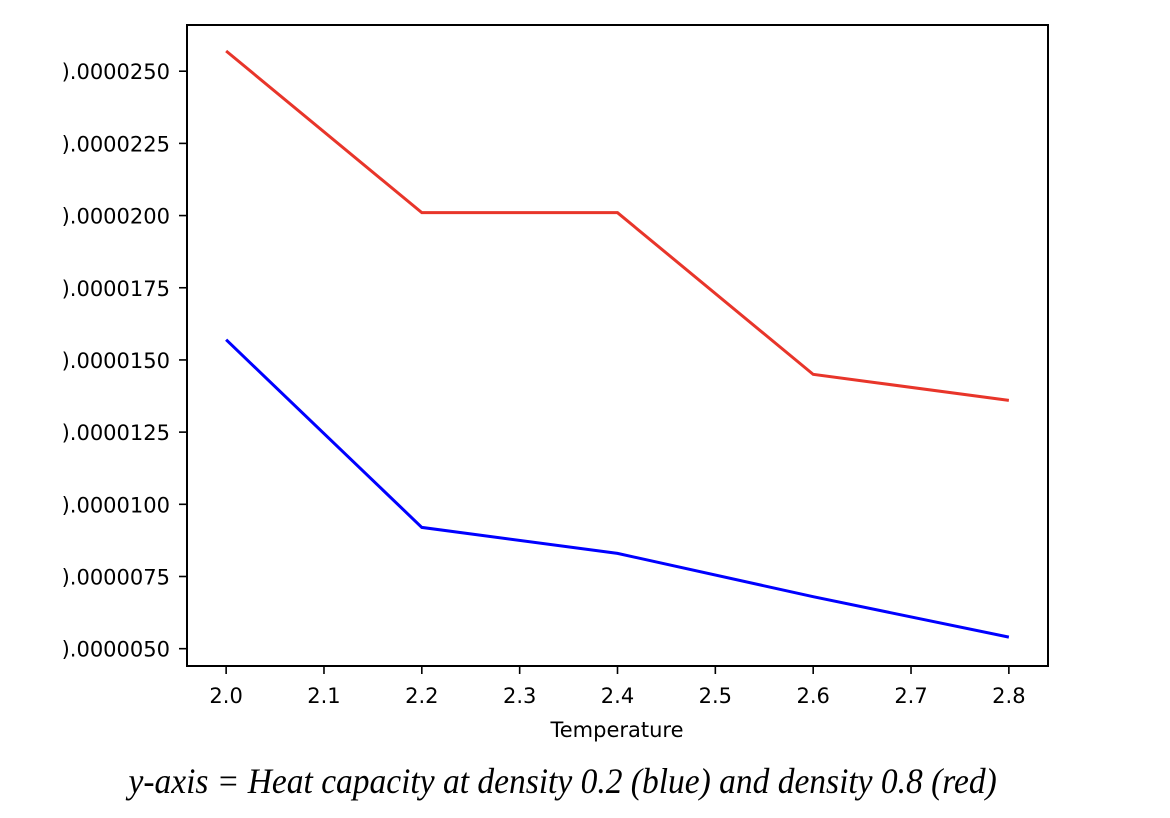 The image size is (1170, 818). What do you see at coordinates (116, 361) in the screenshot?
I see `y-tick-label: ).0000150` at bounding box center [116, 361].